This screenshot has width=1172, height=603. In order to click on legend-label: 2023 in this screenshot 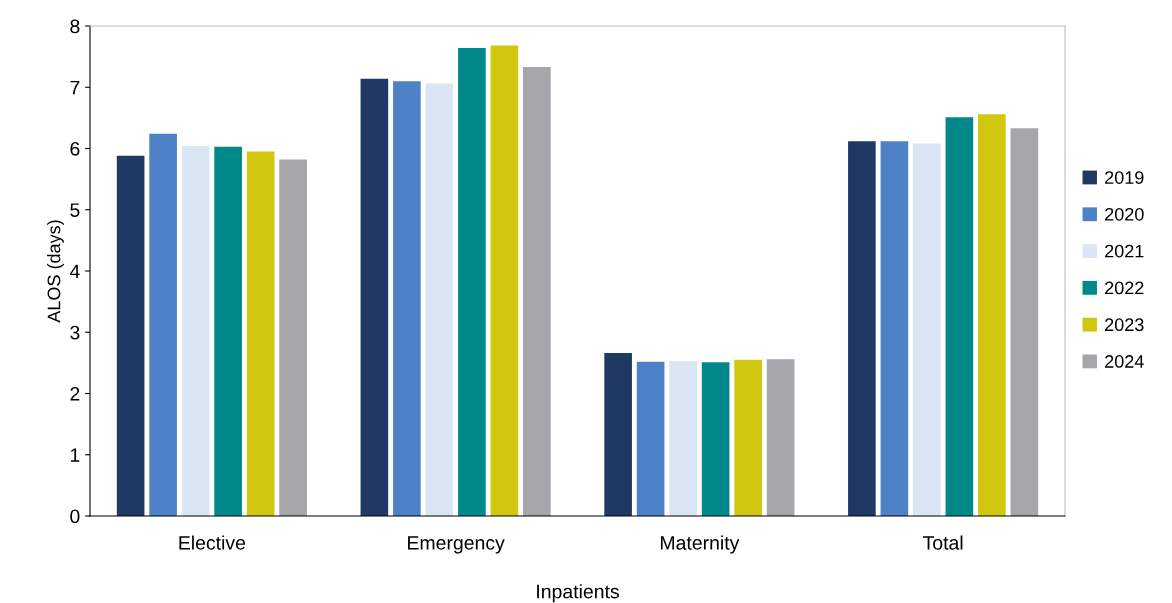, I will do `click(1124, 325)`.